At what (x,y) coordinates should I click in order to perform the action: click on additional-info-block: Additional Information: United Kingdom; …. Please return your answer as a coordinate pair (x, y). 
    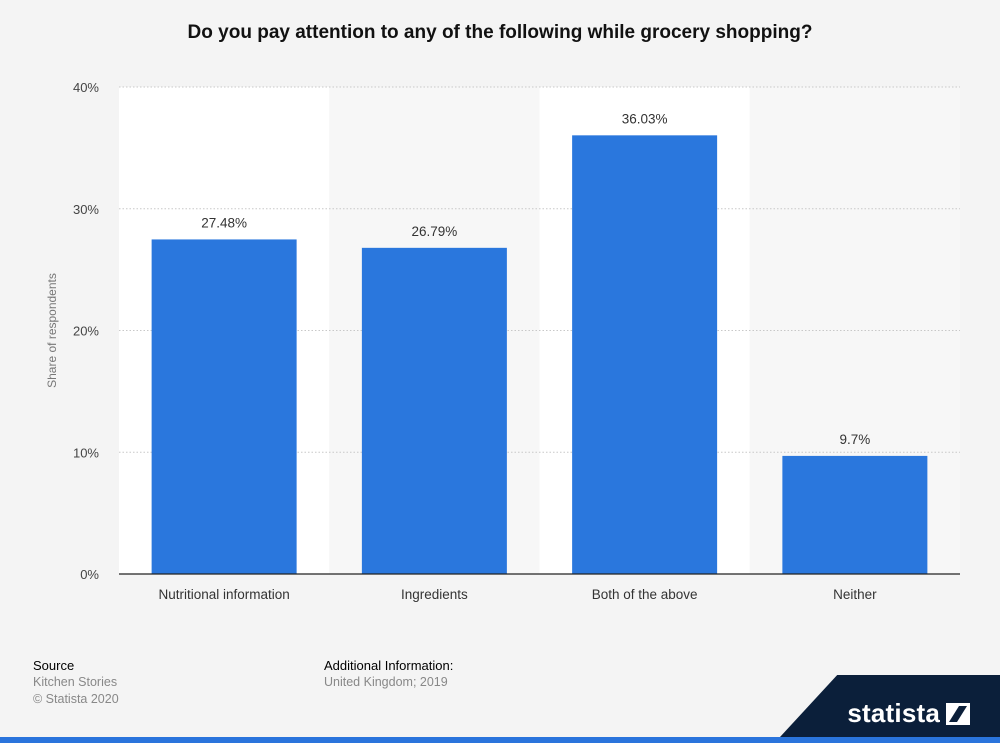
    Looking at the image, I should click on (388, 674).